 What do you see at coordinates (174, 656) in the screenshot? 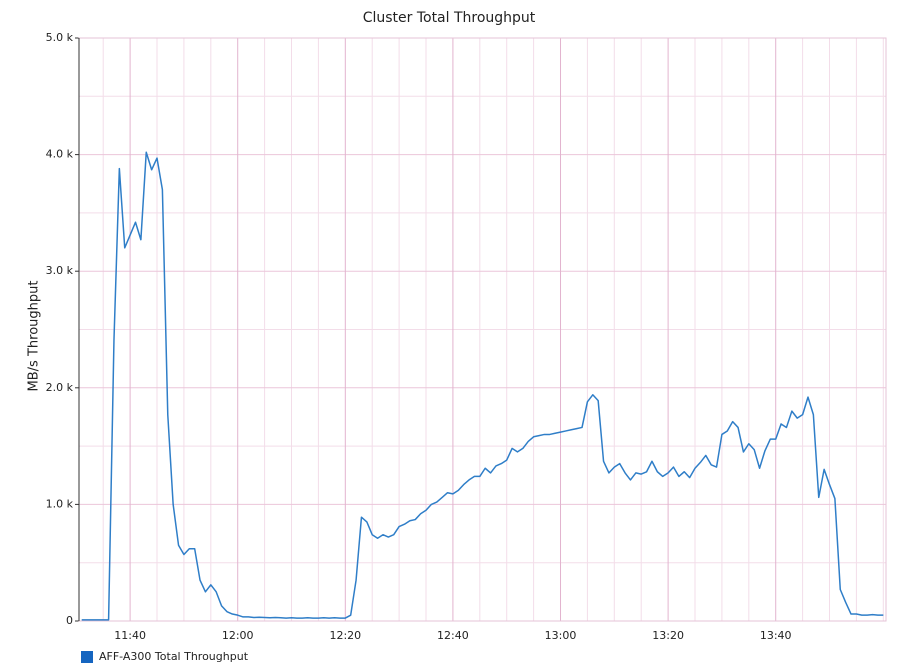
I see `legend-label: AFF-A300 Total Throughput` at bounding box center [174, 656].